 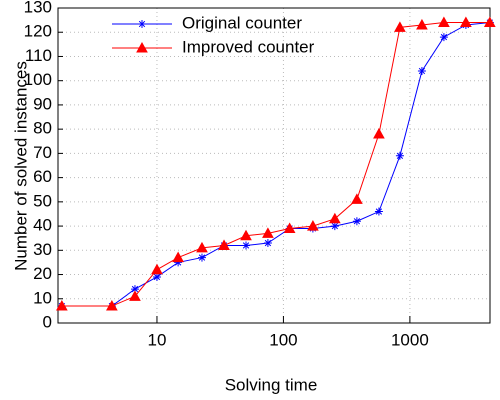 What do you see at coordinates (38, 31) in the screenshot?
I see `y-tick-label: 120` at bounding box center [38, 31].